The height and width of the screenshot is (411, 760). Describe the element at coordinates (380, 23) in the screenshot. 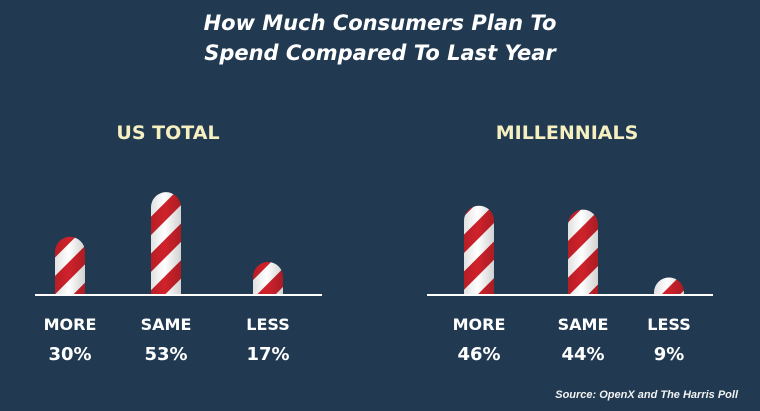

I see `chart-title-line-1: How Much Consumers Plan To` at that location.